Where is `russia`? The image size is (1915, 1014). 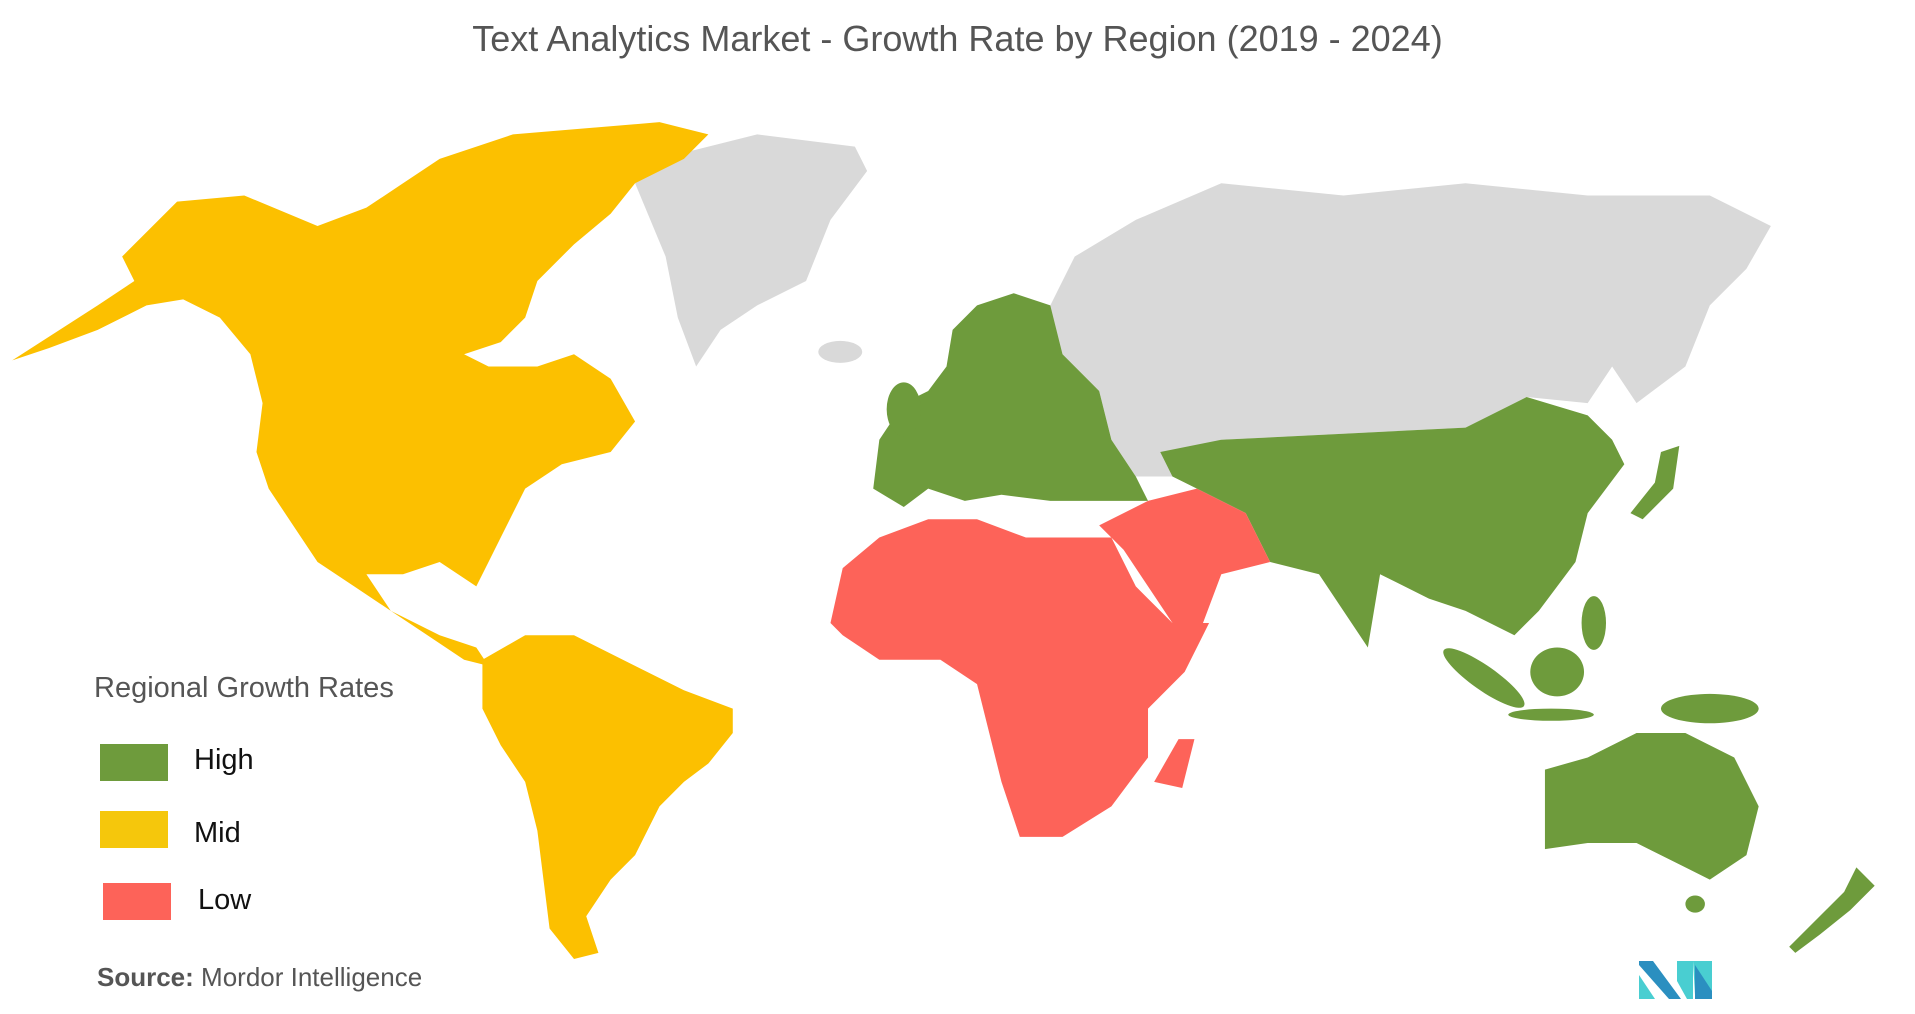
russia is located at coordinates (1410, 330).